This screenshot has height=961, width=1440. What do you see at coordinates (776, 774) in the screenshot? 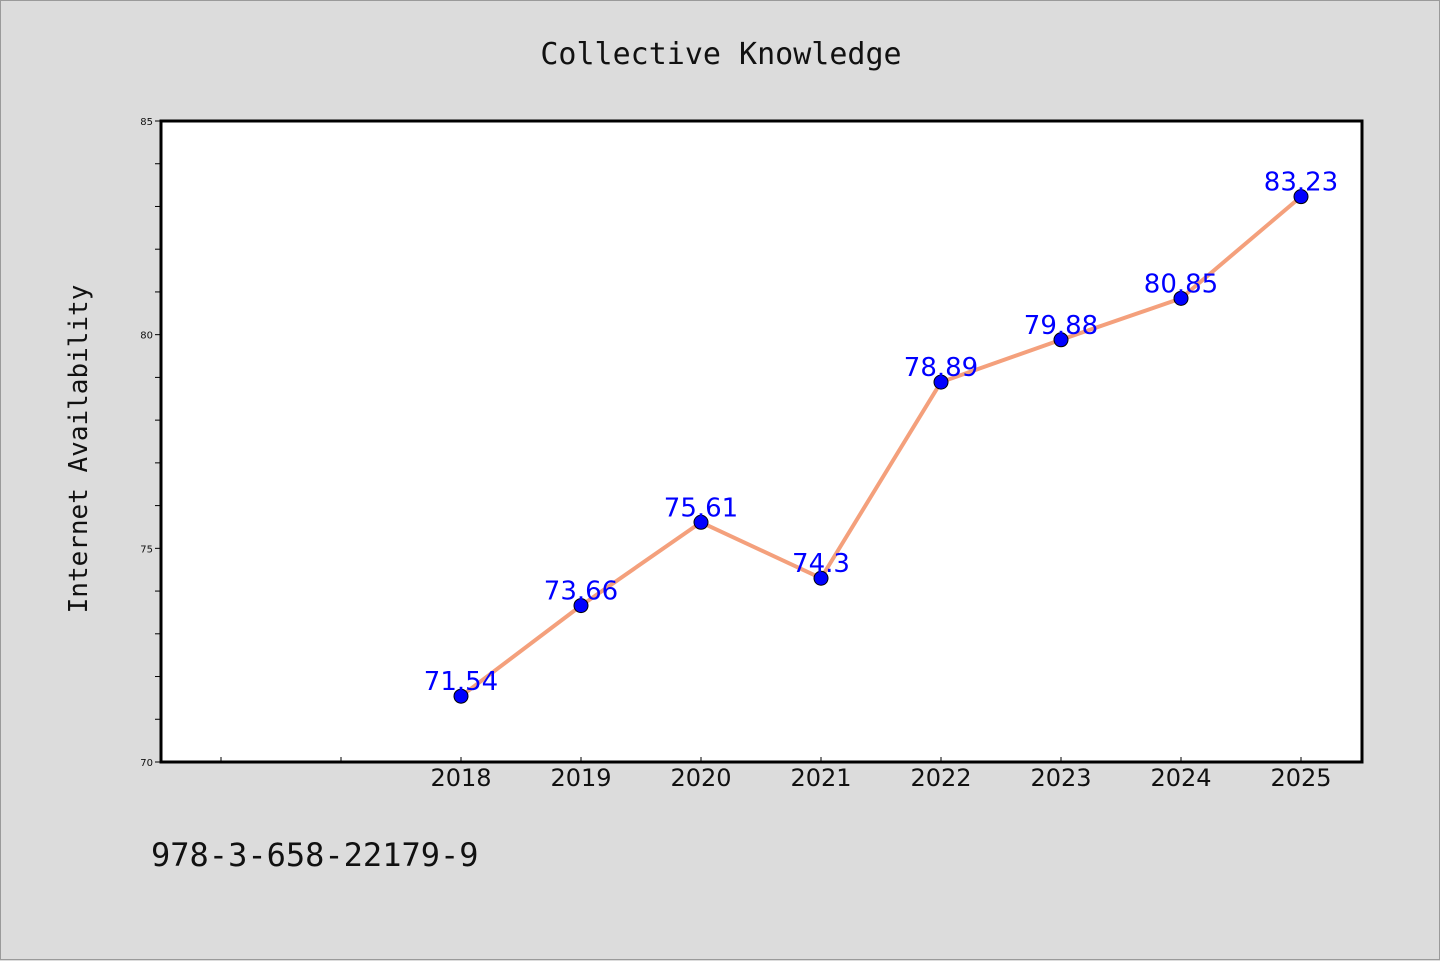
I see `x-axis-ticks: 2018 2019 2020 2021 2022 2023 2024 2025` at bounding box center [776, 774].